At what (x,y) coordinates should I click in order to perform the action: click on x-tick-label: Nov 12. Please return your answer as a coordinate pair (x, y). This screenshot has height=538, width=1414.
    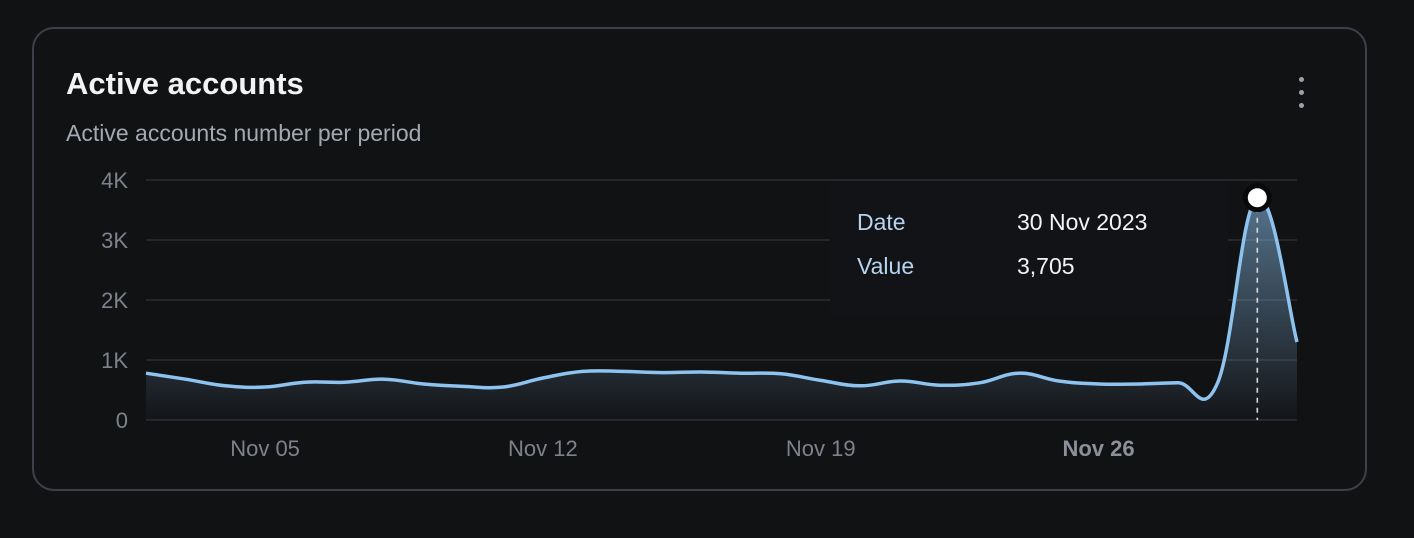
    Looking at the image, I should click on (543, 448).